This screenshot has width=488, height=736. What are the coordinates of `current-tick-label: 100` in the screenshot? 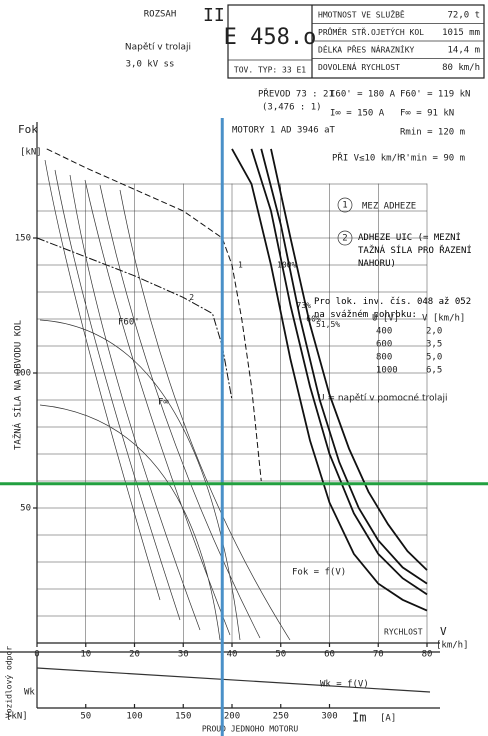 It's located at (134, 717).